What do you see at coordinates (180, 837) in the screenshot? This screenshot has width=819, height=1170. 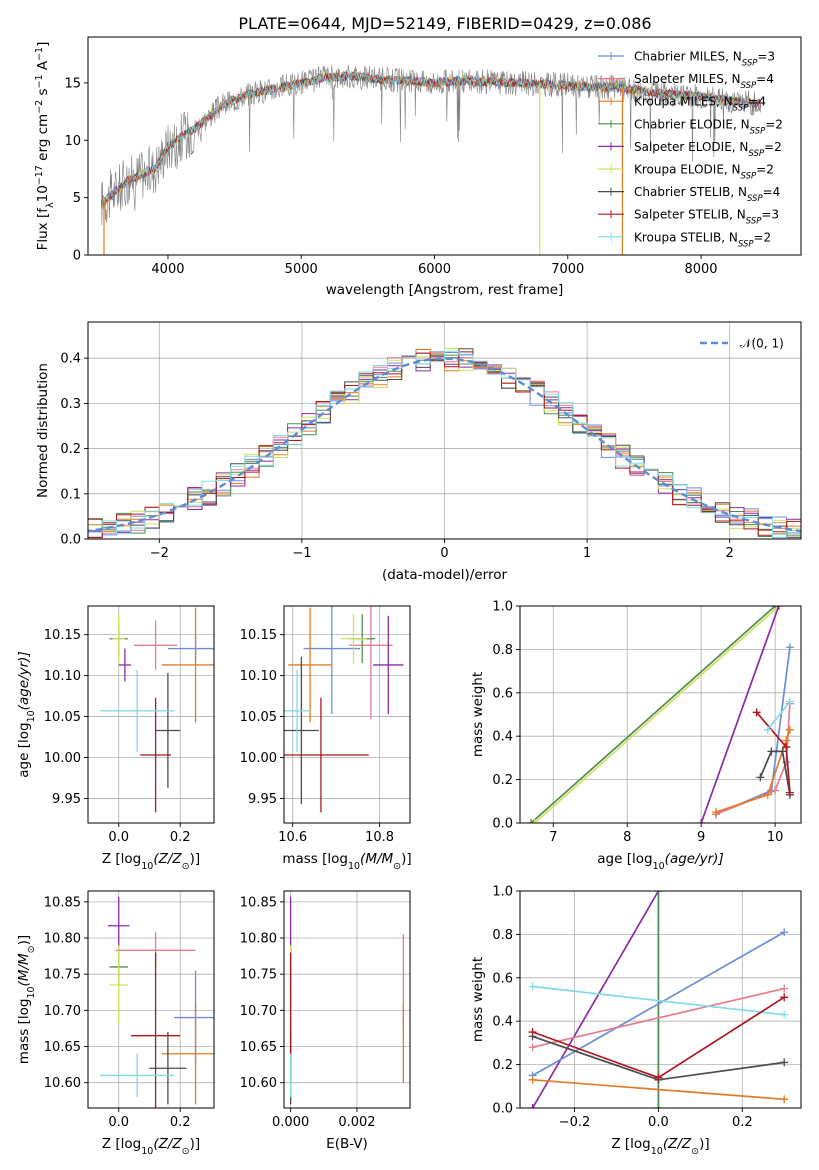 I see `x-tick-label: 0.2` at bounding box center [180, 837].